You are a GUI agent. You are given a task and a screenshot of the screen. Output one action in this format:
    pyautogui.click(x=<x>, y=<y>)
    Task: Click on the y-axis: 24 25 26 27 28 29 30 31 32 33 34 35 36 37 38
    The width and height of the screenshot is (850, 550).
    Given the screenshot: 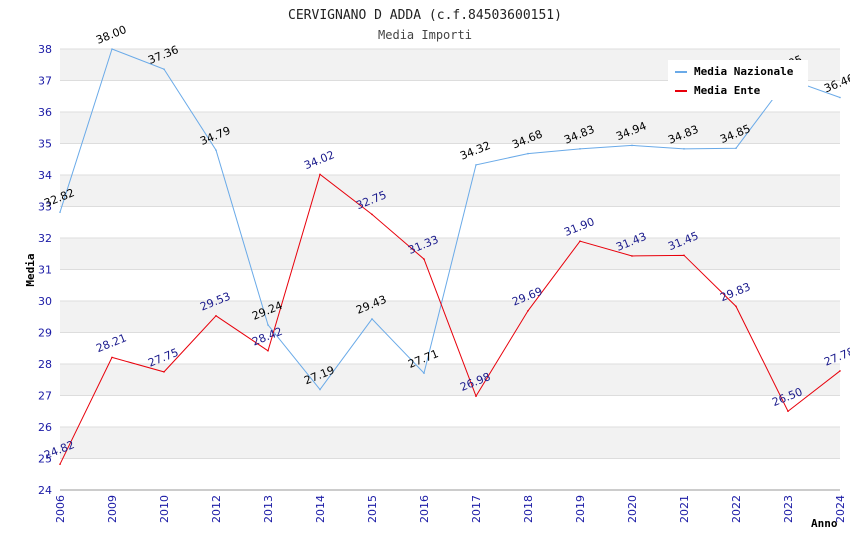 What is the action you would take?
    pyautogui.click(x=45, y=270)
    